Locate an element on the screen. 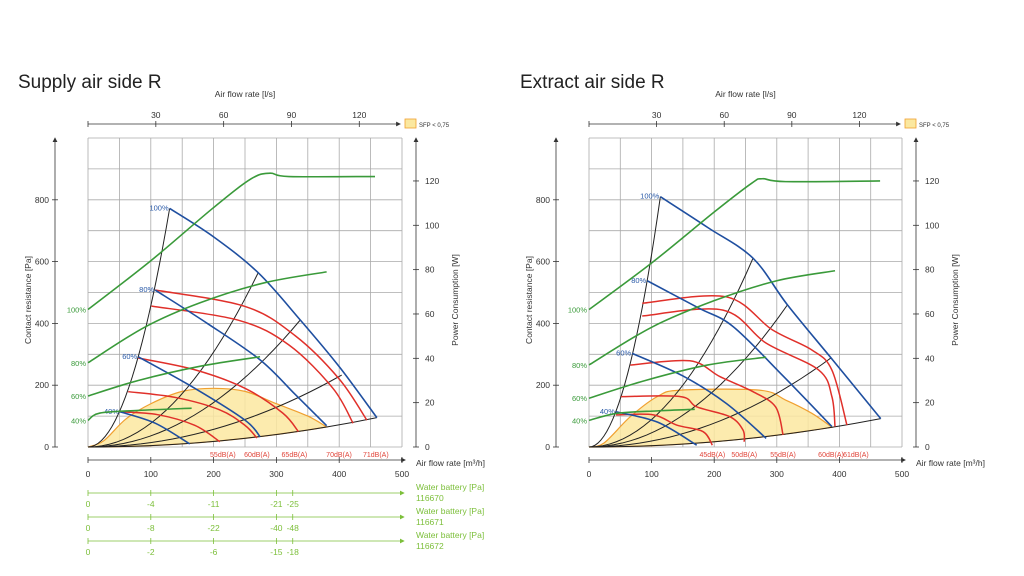 The height and width of the screenshot is (576, 1024). water-battery-value: -8 is located at coordinates (151, 528).